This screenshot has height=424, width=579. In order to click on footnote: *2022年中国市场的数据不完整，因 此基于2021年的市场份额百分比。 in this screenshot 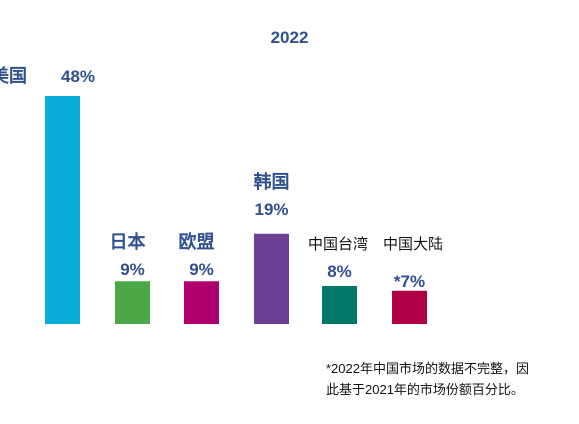, I will do `click(446, 379)`.